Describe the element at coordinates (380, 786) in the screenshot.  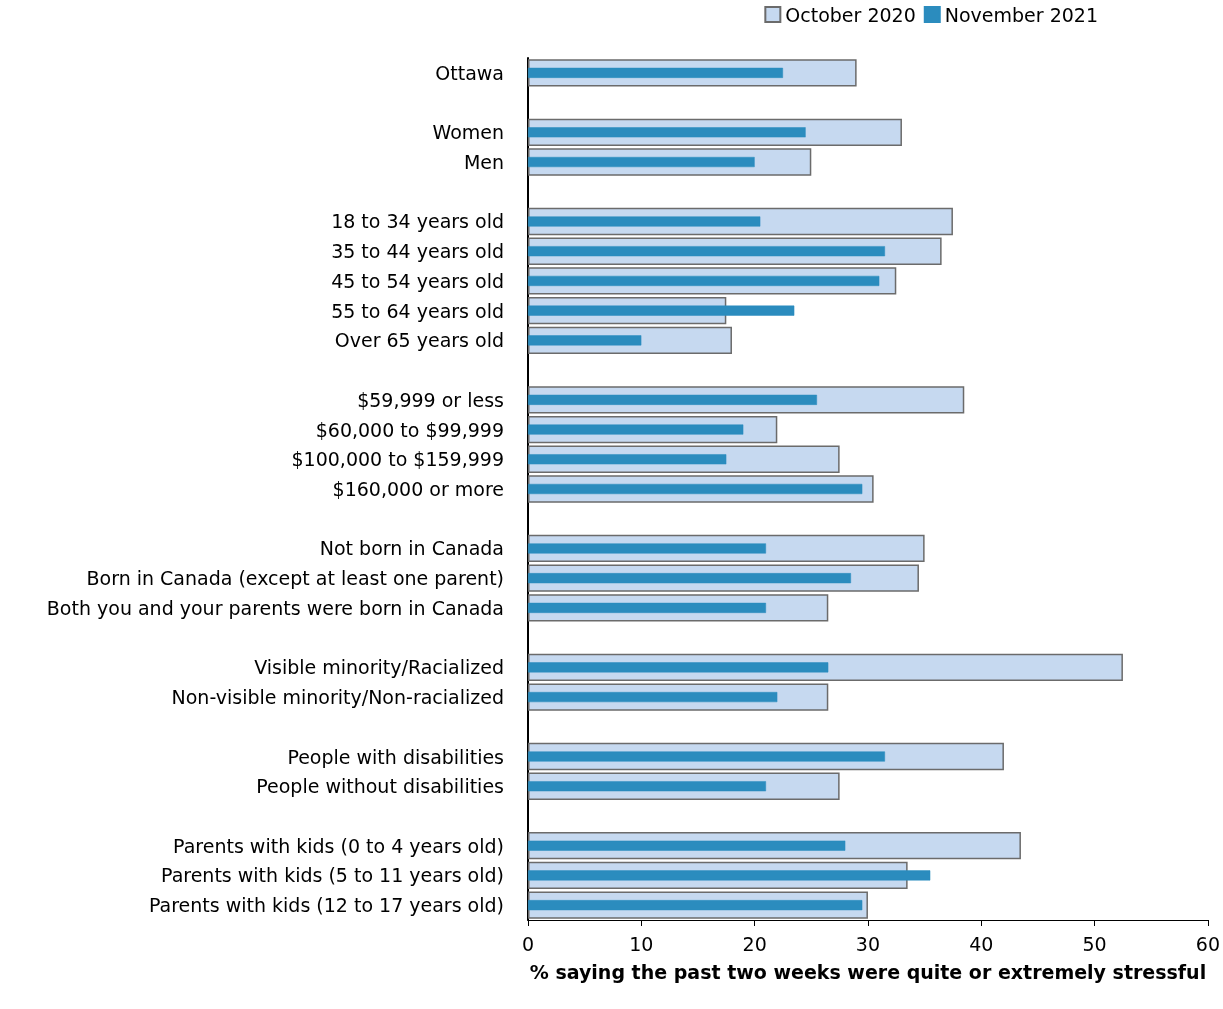
I see `y-tick-label: People without disabilities` at that location.